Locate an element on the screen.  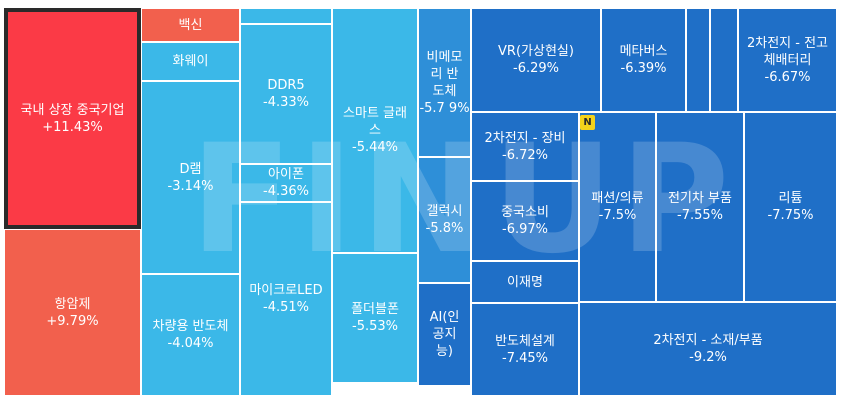
tile-label: 2차전지 - 전고 체배터리 is located at coordinates (787, 51).